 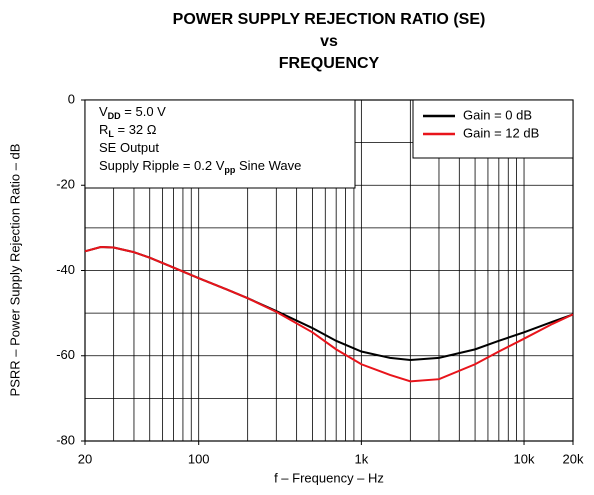 What do you see at coordinates (103, 111) in the screenshot?
I see `annotation-part: V` at bounding box center [103, 111].